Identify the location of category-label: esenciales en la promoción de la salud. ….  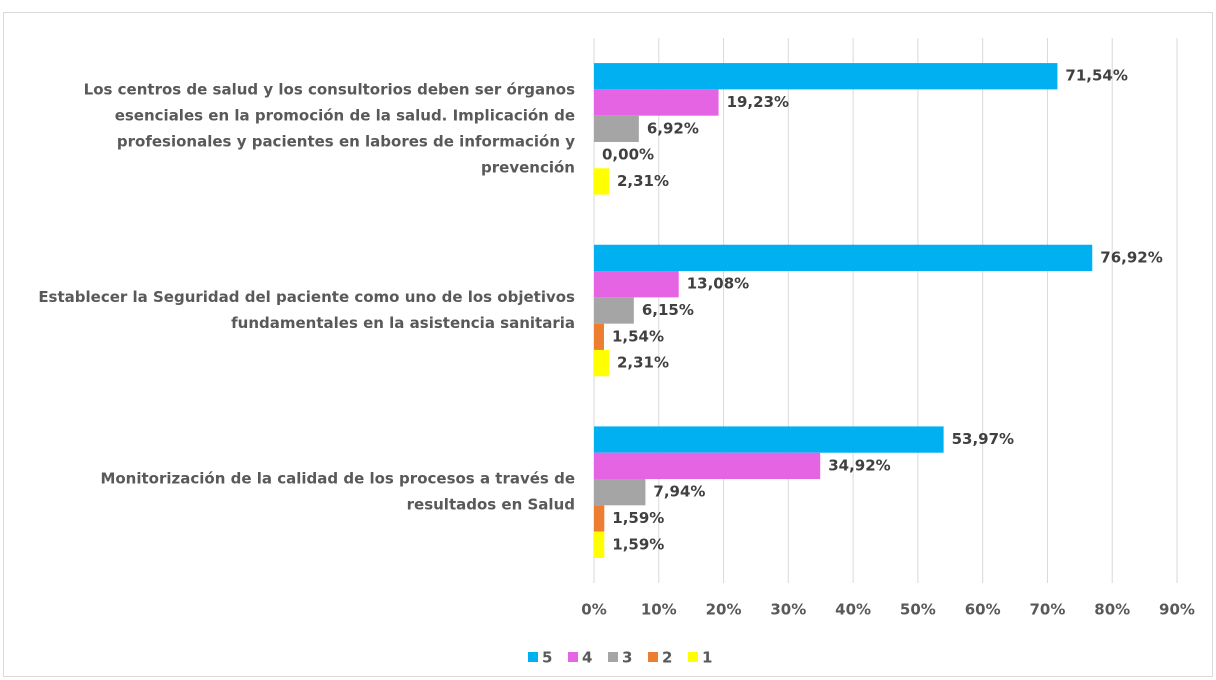
(345, 115).